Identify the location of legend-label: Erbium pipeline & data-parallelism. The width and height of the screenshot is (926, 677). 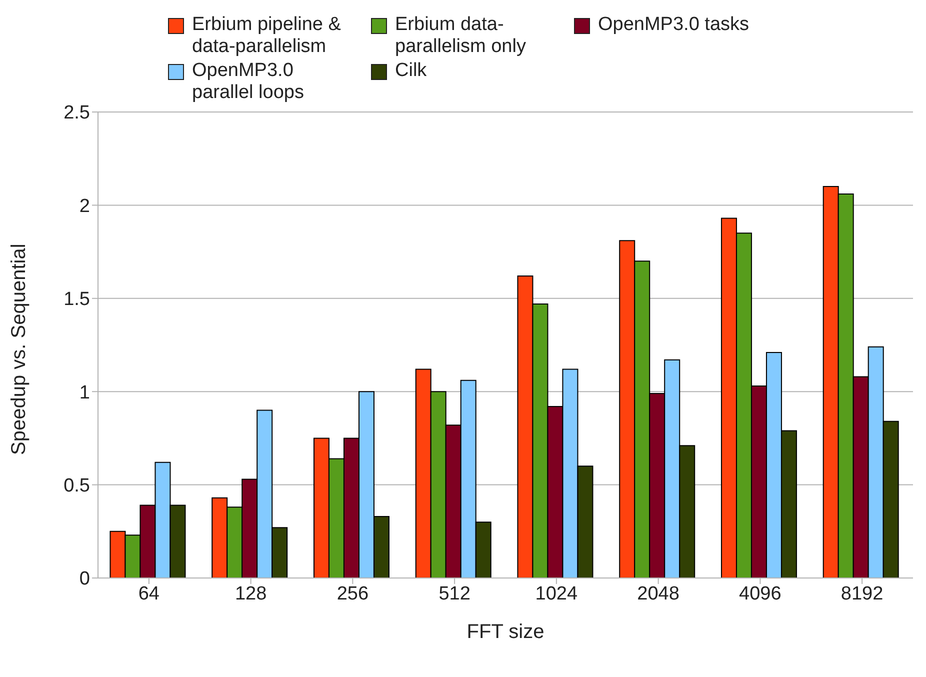
(267, 36).